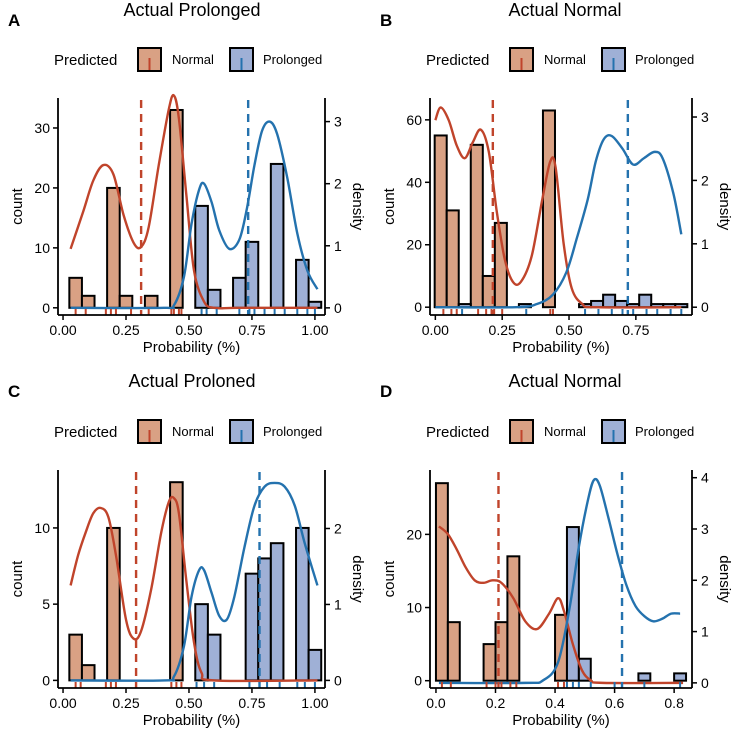 This screenshot has width=744, height=744. What do you see at coordinates (14, 391) in the screenshot?
I see `panel-letter: C` at bounding box center [14, 391].